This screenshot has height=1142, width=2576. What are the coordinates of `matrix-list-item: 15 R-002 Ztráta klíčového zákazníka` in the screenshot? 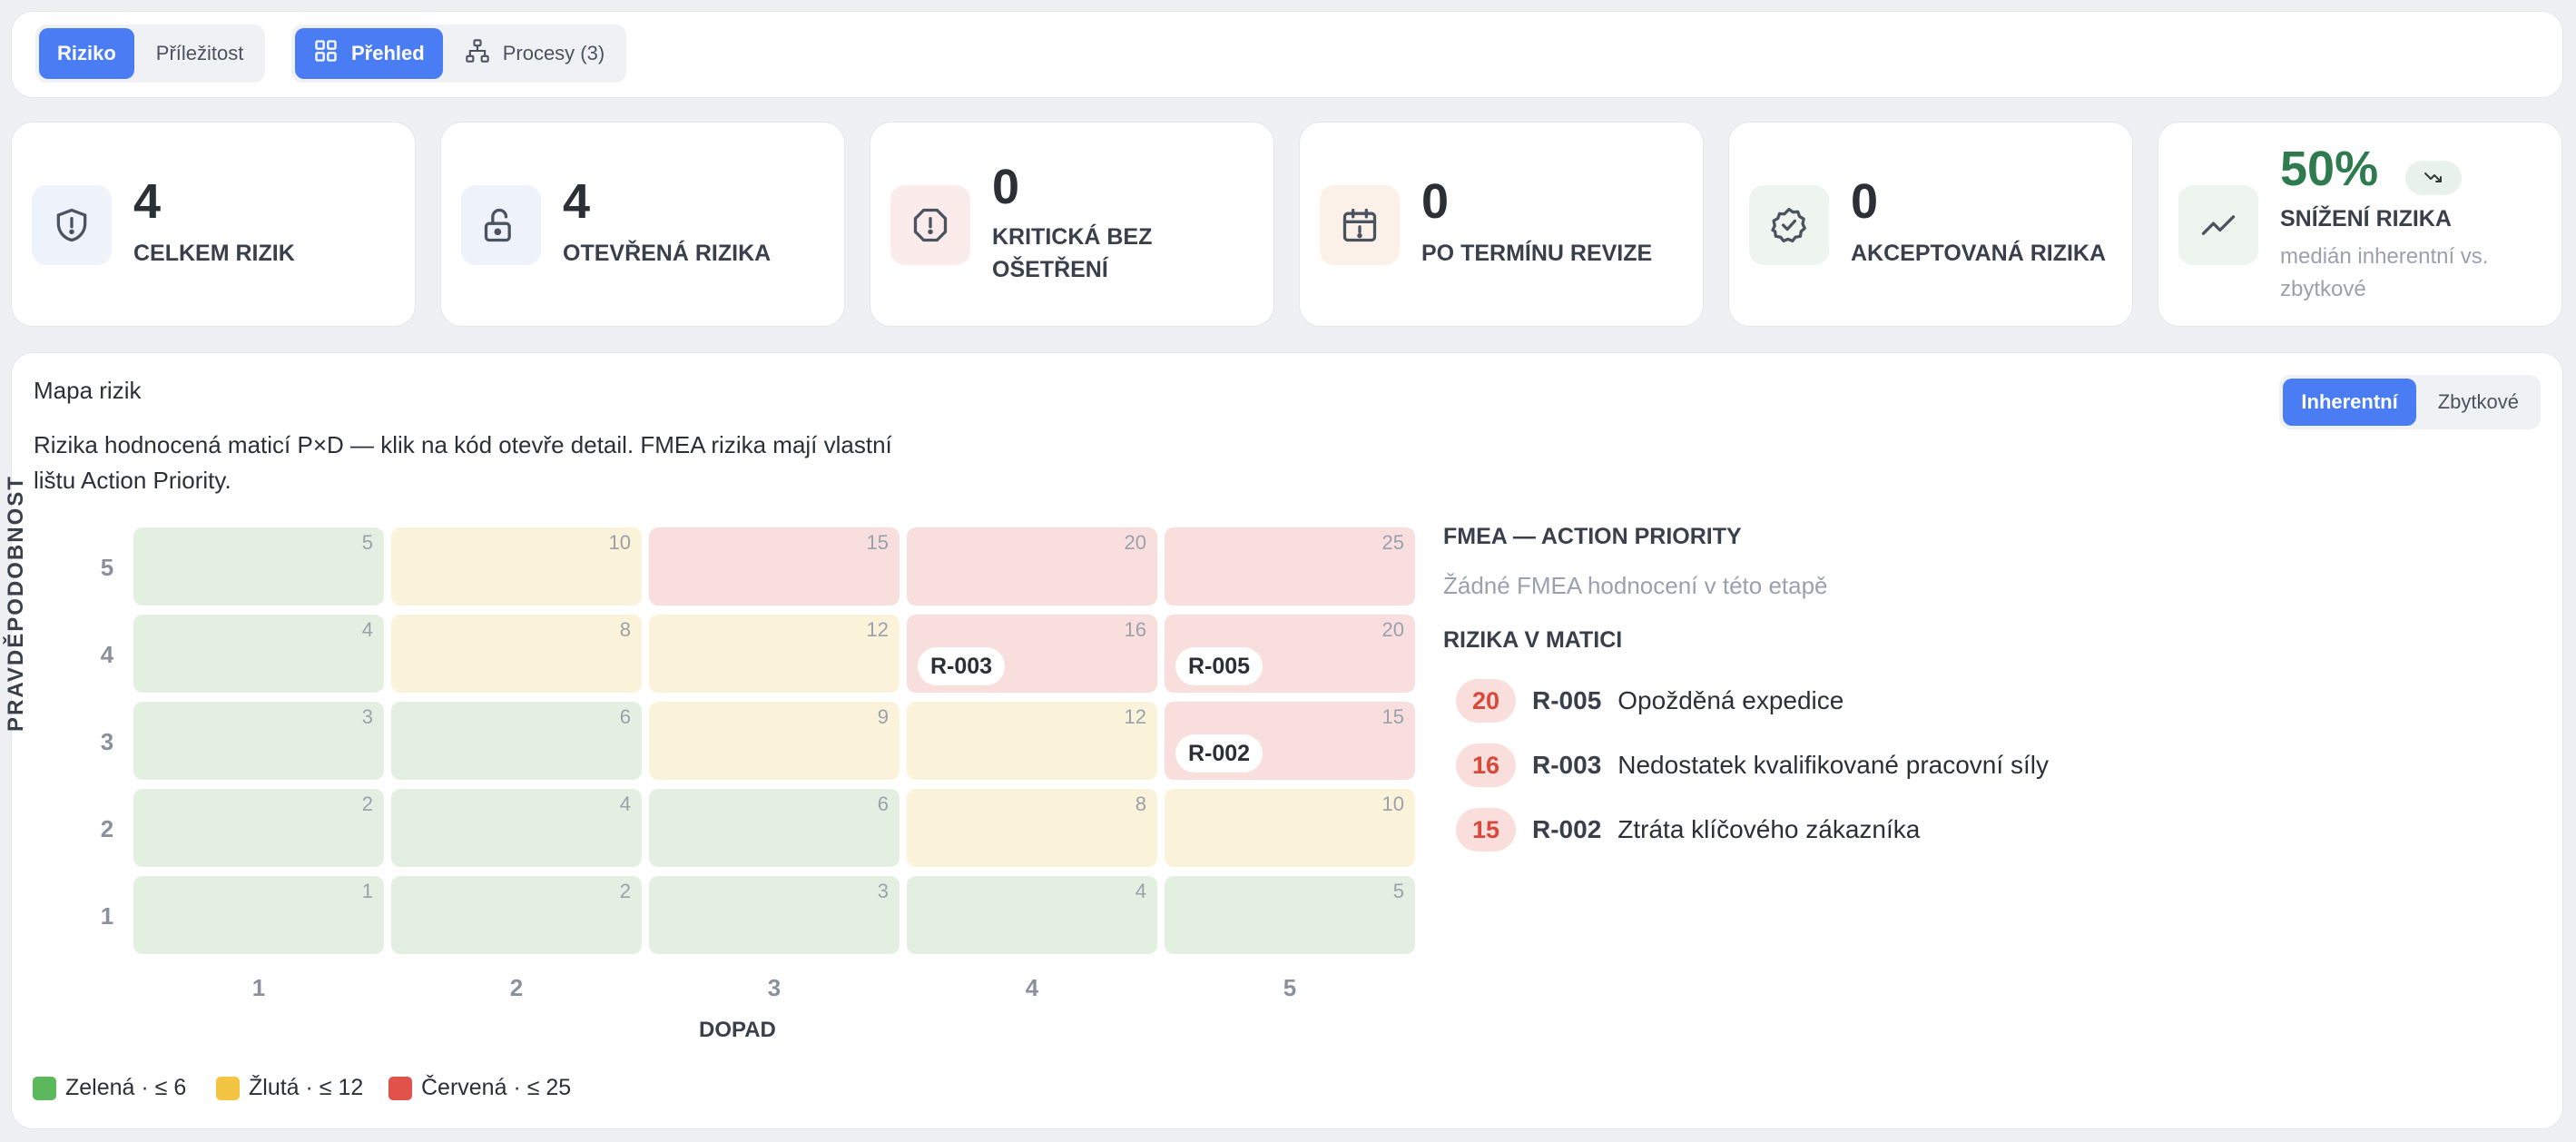 It's located at (1688, 829).